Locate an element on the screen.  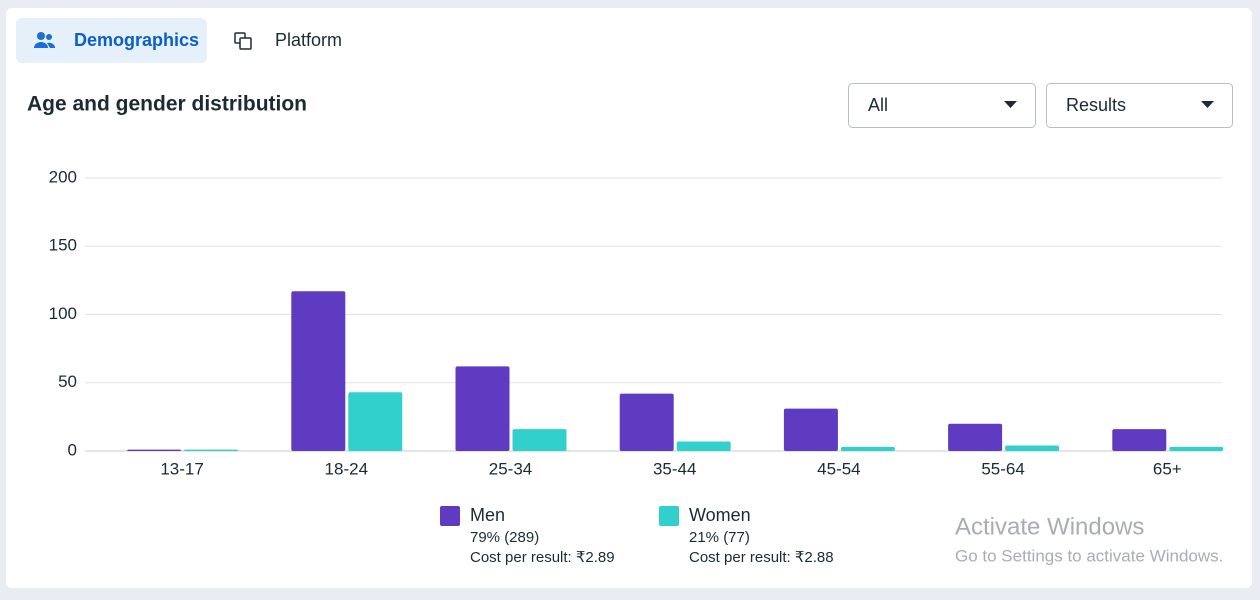
x-tick-label: 65+ is located at coordinates (1167, 468).